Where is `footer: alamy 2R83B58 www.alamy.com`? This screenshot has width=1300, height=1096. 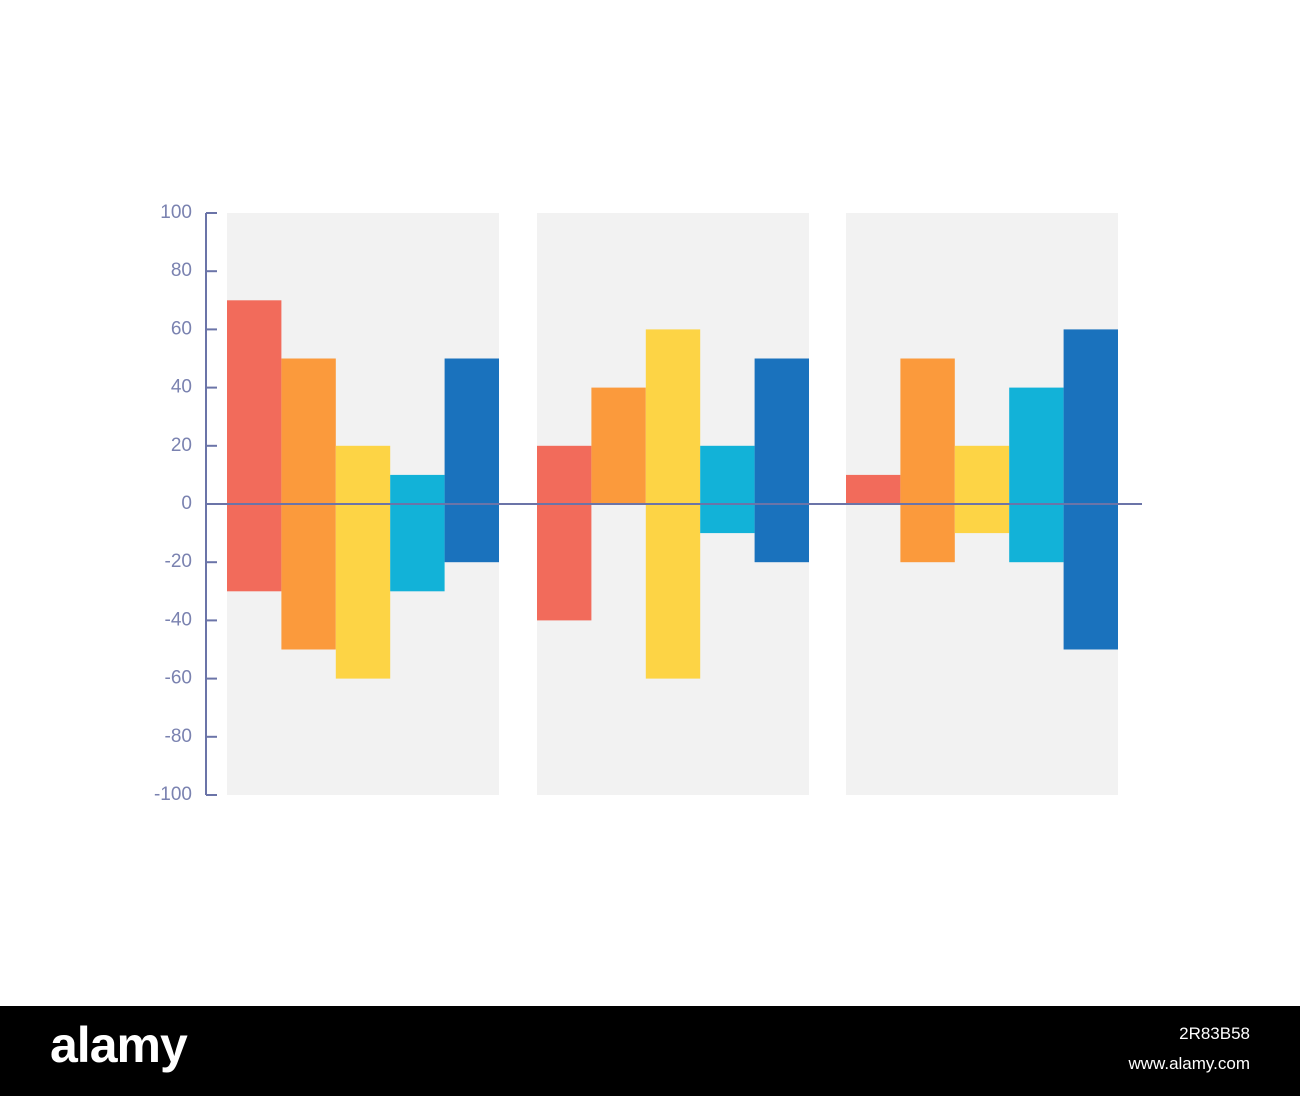 footer: alamy 2R83B58 www.alamy.com is located at coordinates (650, 1051).